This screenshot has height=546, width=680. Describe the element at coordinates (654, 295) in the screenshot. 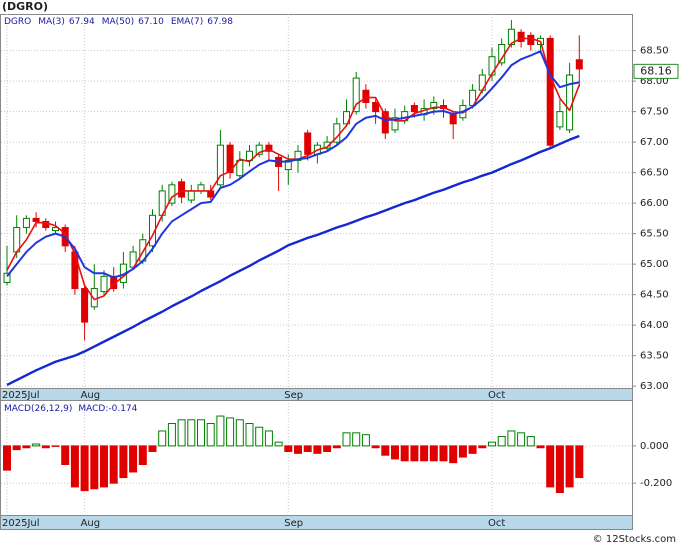

I see `y-tick-label: 64.50` at that location.